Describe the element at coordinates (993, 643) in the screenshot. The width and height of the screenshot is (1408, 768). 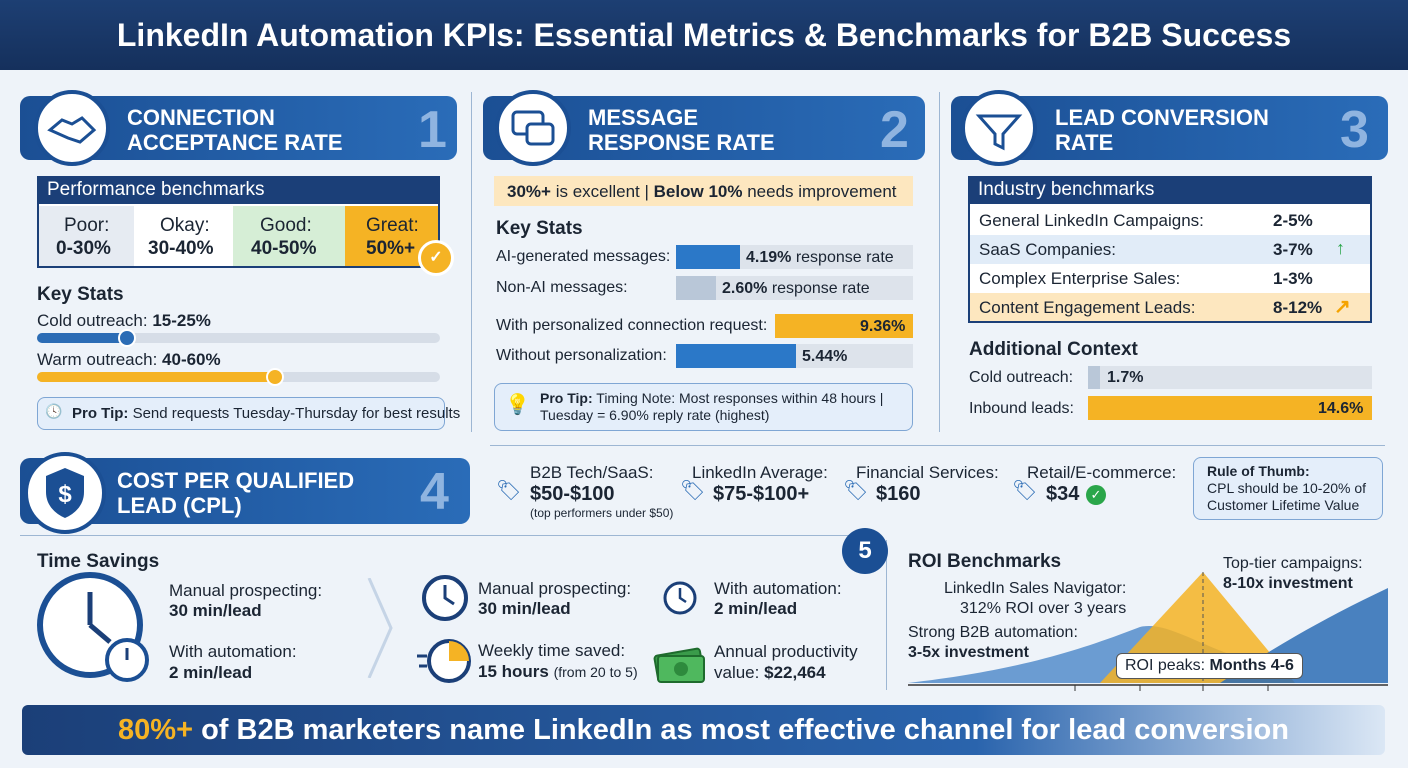
I see `annotation: Strong B2B automation: 3-5x investment` at that location.